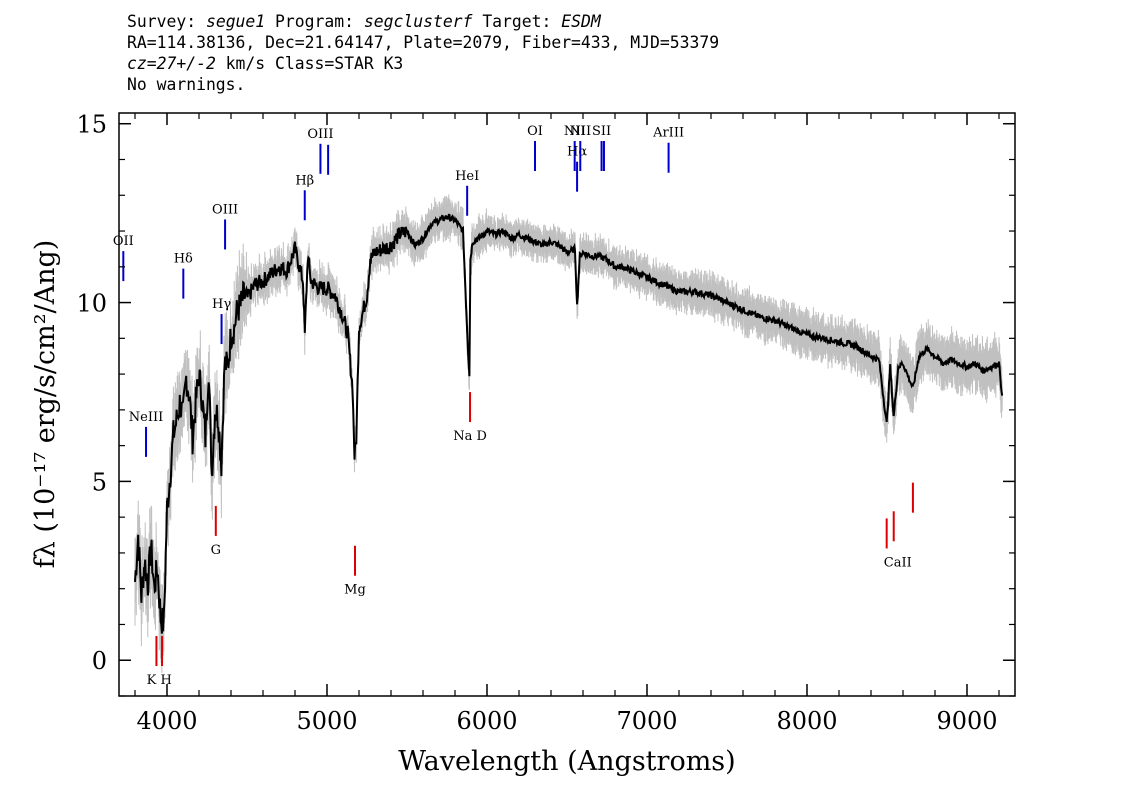 The image size is (1134, 810). What do you see at coordinates (123, 241) in the screenshot?
I see `emission-label: OII` at bounding box center [123, 241].